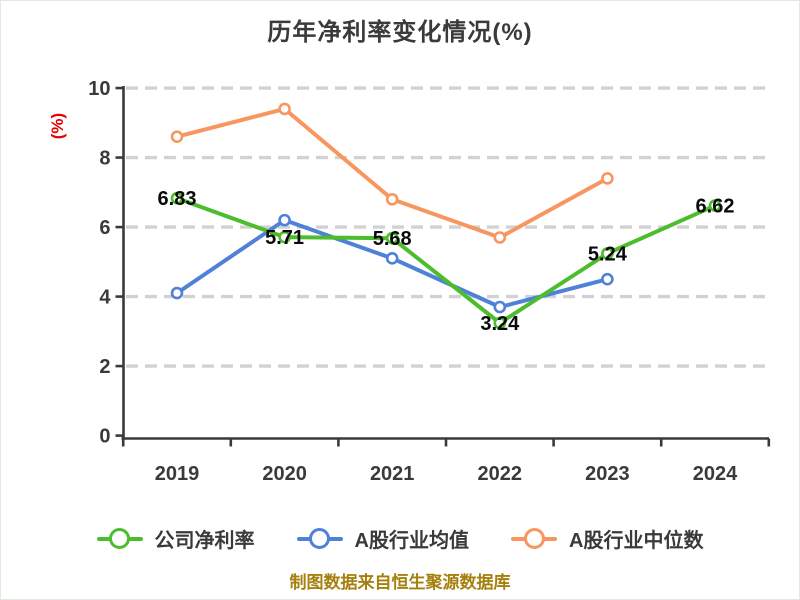 The image size is (800, 600). What do you see at coordinates (715, 474) in the screenshot?
I see `x-tick-label: 2024` at bounding box center [715, 474].